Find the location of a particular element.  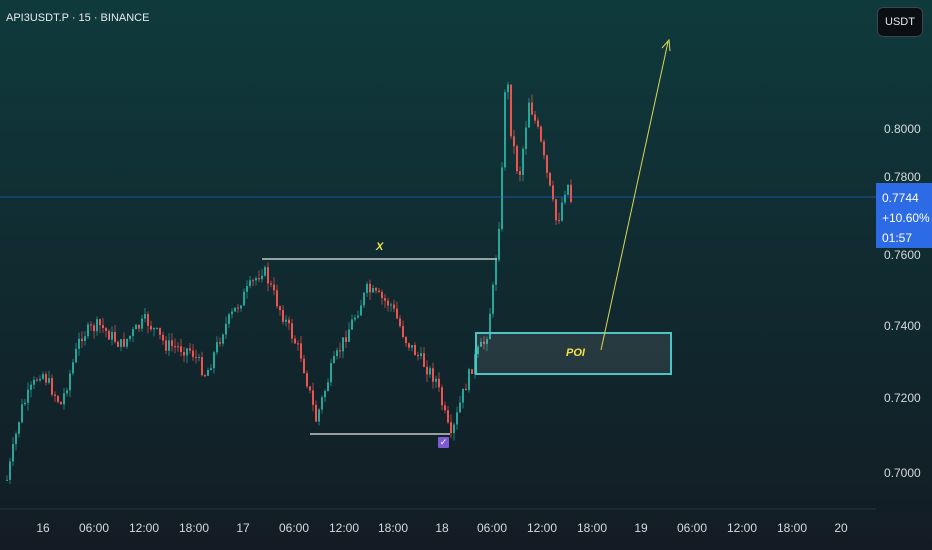

candle-countdown: 01:57 is located at coordinates (897, 238).